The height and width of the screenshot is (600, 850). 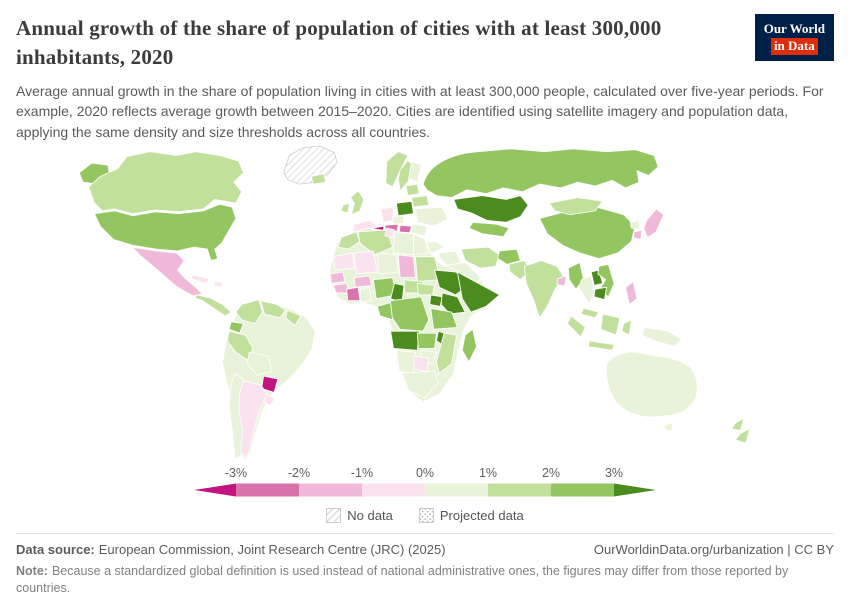 What do you see at coordinates (405, 361) in the screenshot?
I see `country-namibia` at bounding box center [405, 361].